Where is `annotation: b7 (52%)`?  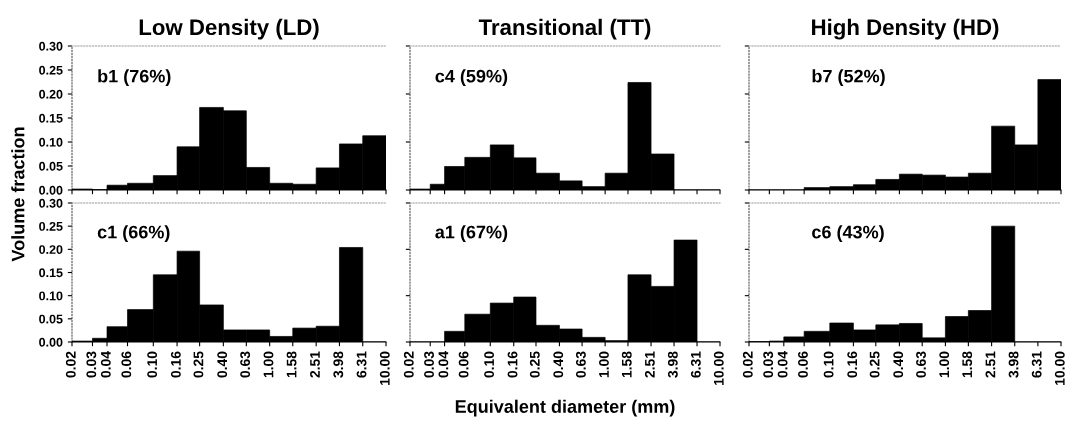
annotation: b7 (52%) is located at coordinates (848, 78).